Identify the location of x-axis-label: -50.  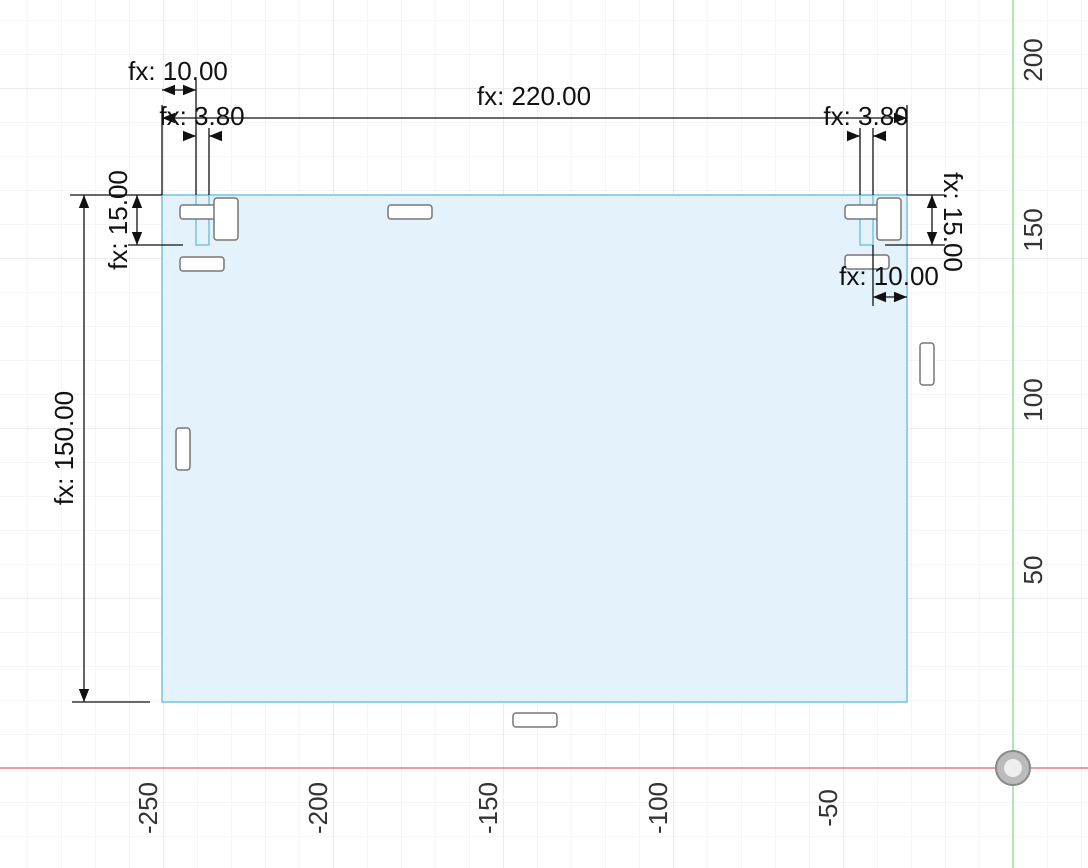
(828, 808).